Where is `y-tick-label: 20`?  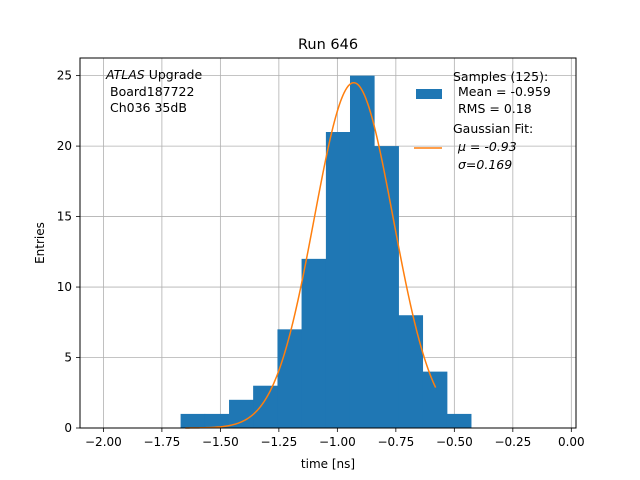 y-tick-label: 20 is located at coordinates (64, 146).